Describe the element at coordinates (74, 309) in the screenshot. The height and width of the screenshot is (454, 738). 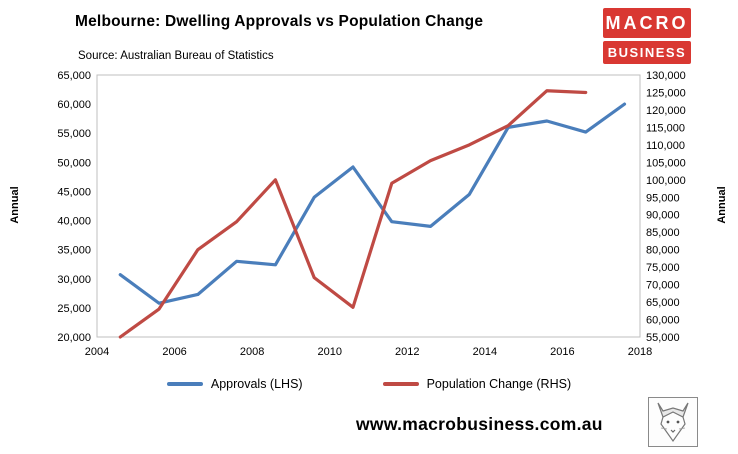
I see `left-axis-tick-label: 25,000` at that location.